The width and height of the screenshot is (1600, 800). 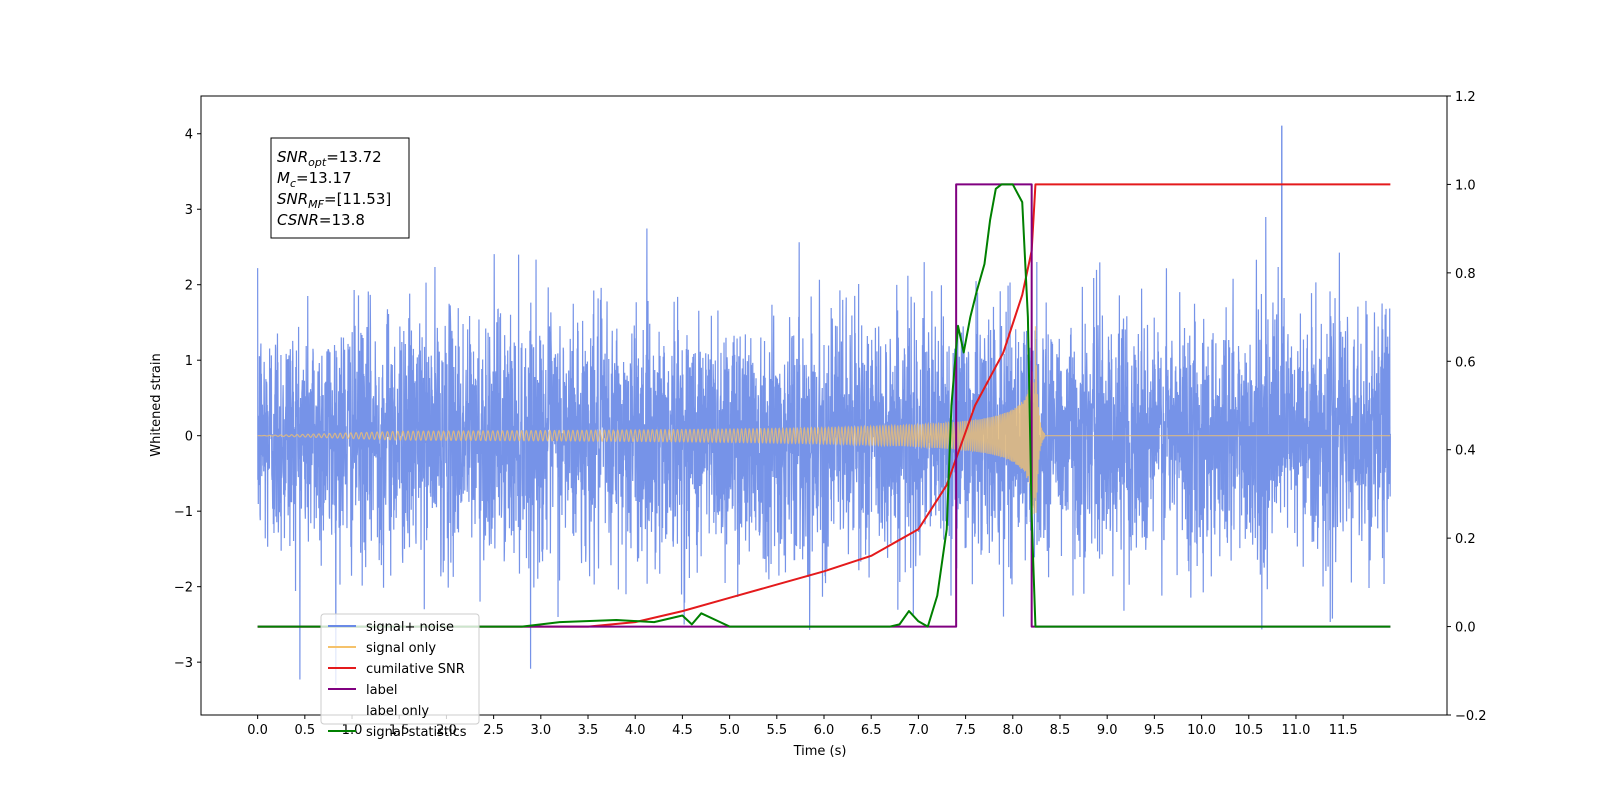 What do you see at coordinates (183, 588) in the screenshot?
I see `y-left-tick-label: −2` at bounding box center [183, 588].